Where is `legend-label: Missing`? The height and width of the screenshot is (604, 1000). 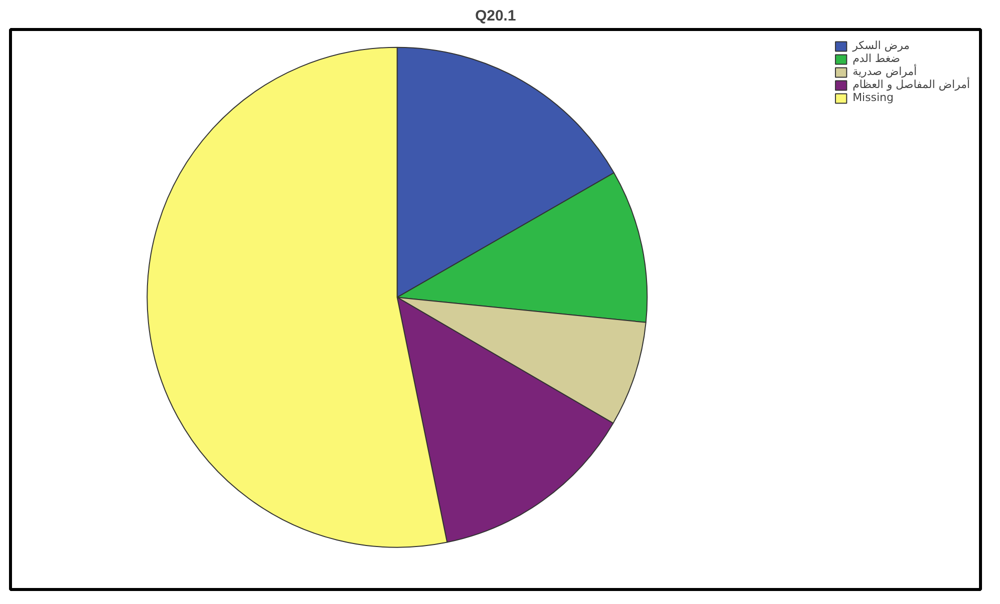
legend-label: Missing is located at coordinates (873, 97).